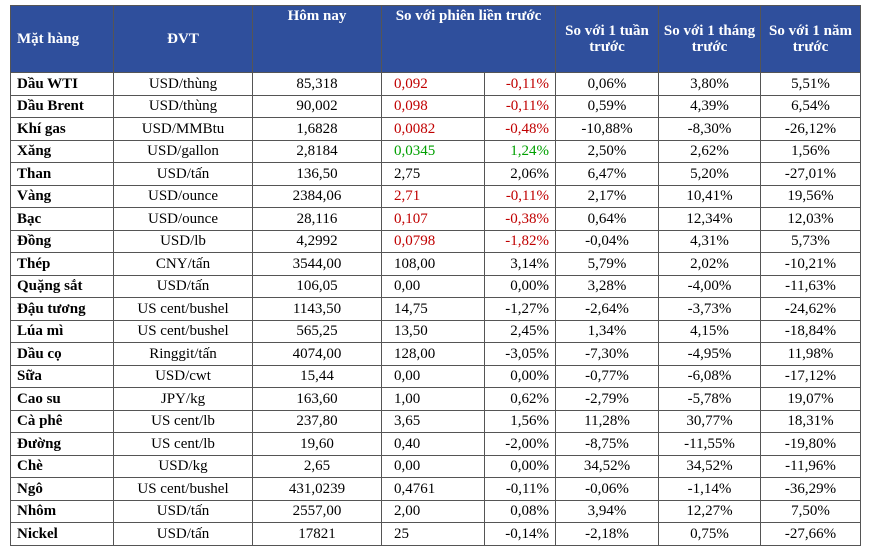 The height and width of the screenshot is (548, 869). What do you see at coordinates (317, 309) in the screenshot?
I see `table-cell: 1143,50` at bounding box center [317, 309].